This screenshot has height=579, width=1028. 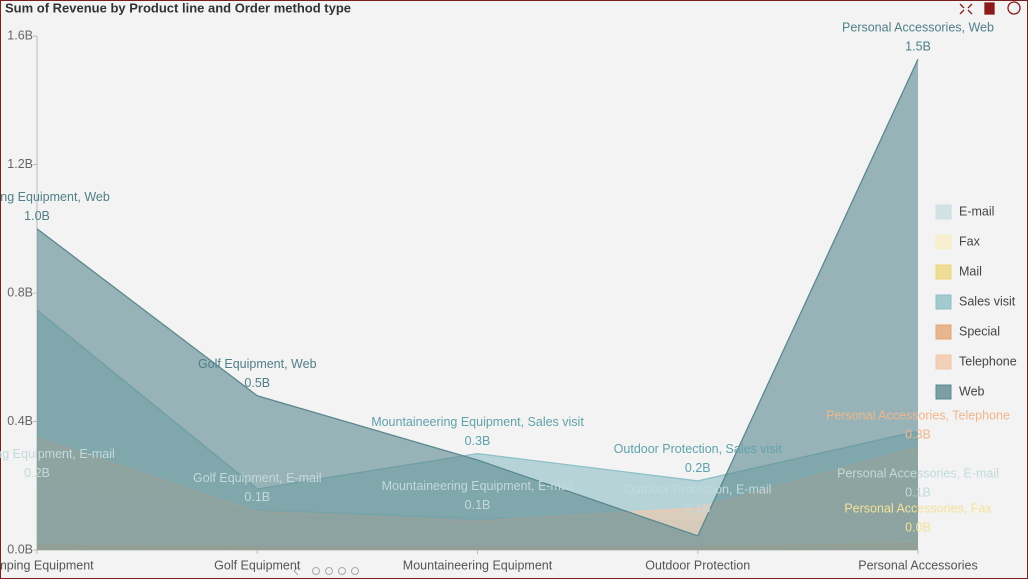 What do you see at coordinates (958, 242) in the screenshot?
I see `legend-item: Fax` at bounding box center [958, 242].